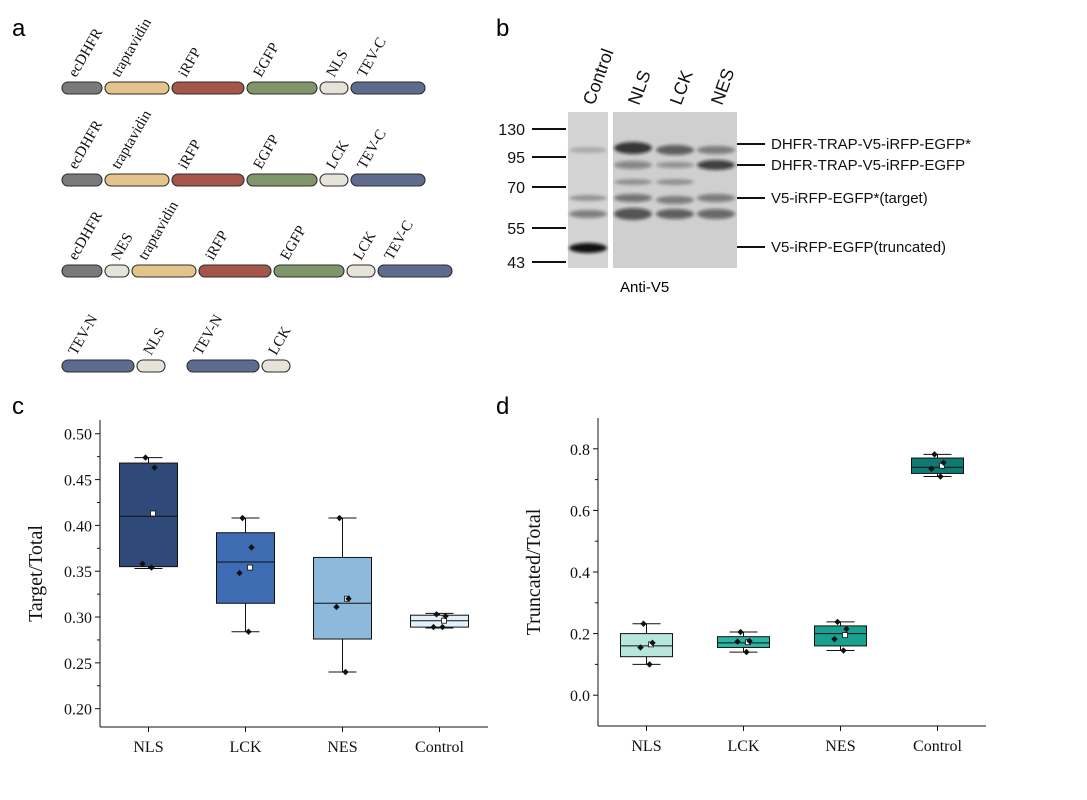 This screenshot has height=800, width=1087. What do you see at coordinates (840, 636) in the screenshot?
I see `box-nes` at bounding box center [840, 636].